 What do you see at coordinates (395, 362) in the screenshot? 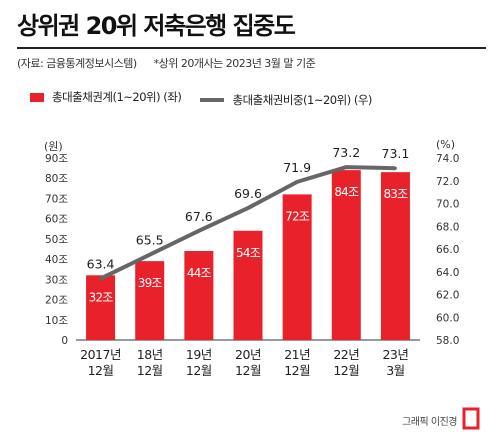
I see `x-tick-label: 23년 3월` at bounding box center [395, 362].